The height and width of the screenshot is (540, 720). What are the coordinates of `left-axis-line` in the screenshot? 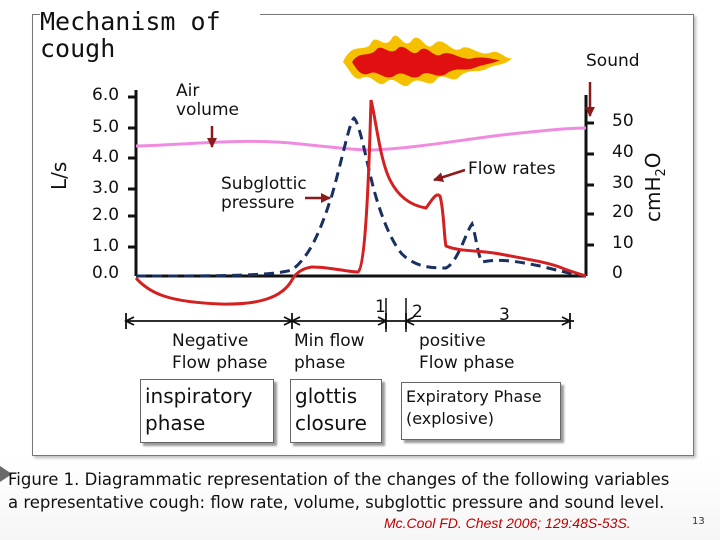 It's located at (133, 183).